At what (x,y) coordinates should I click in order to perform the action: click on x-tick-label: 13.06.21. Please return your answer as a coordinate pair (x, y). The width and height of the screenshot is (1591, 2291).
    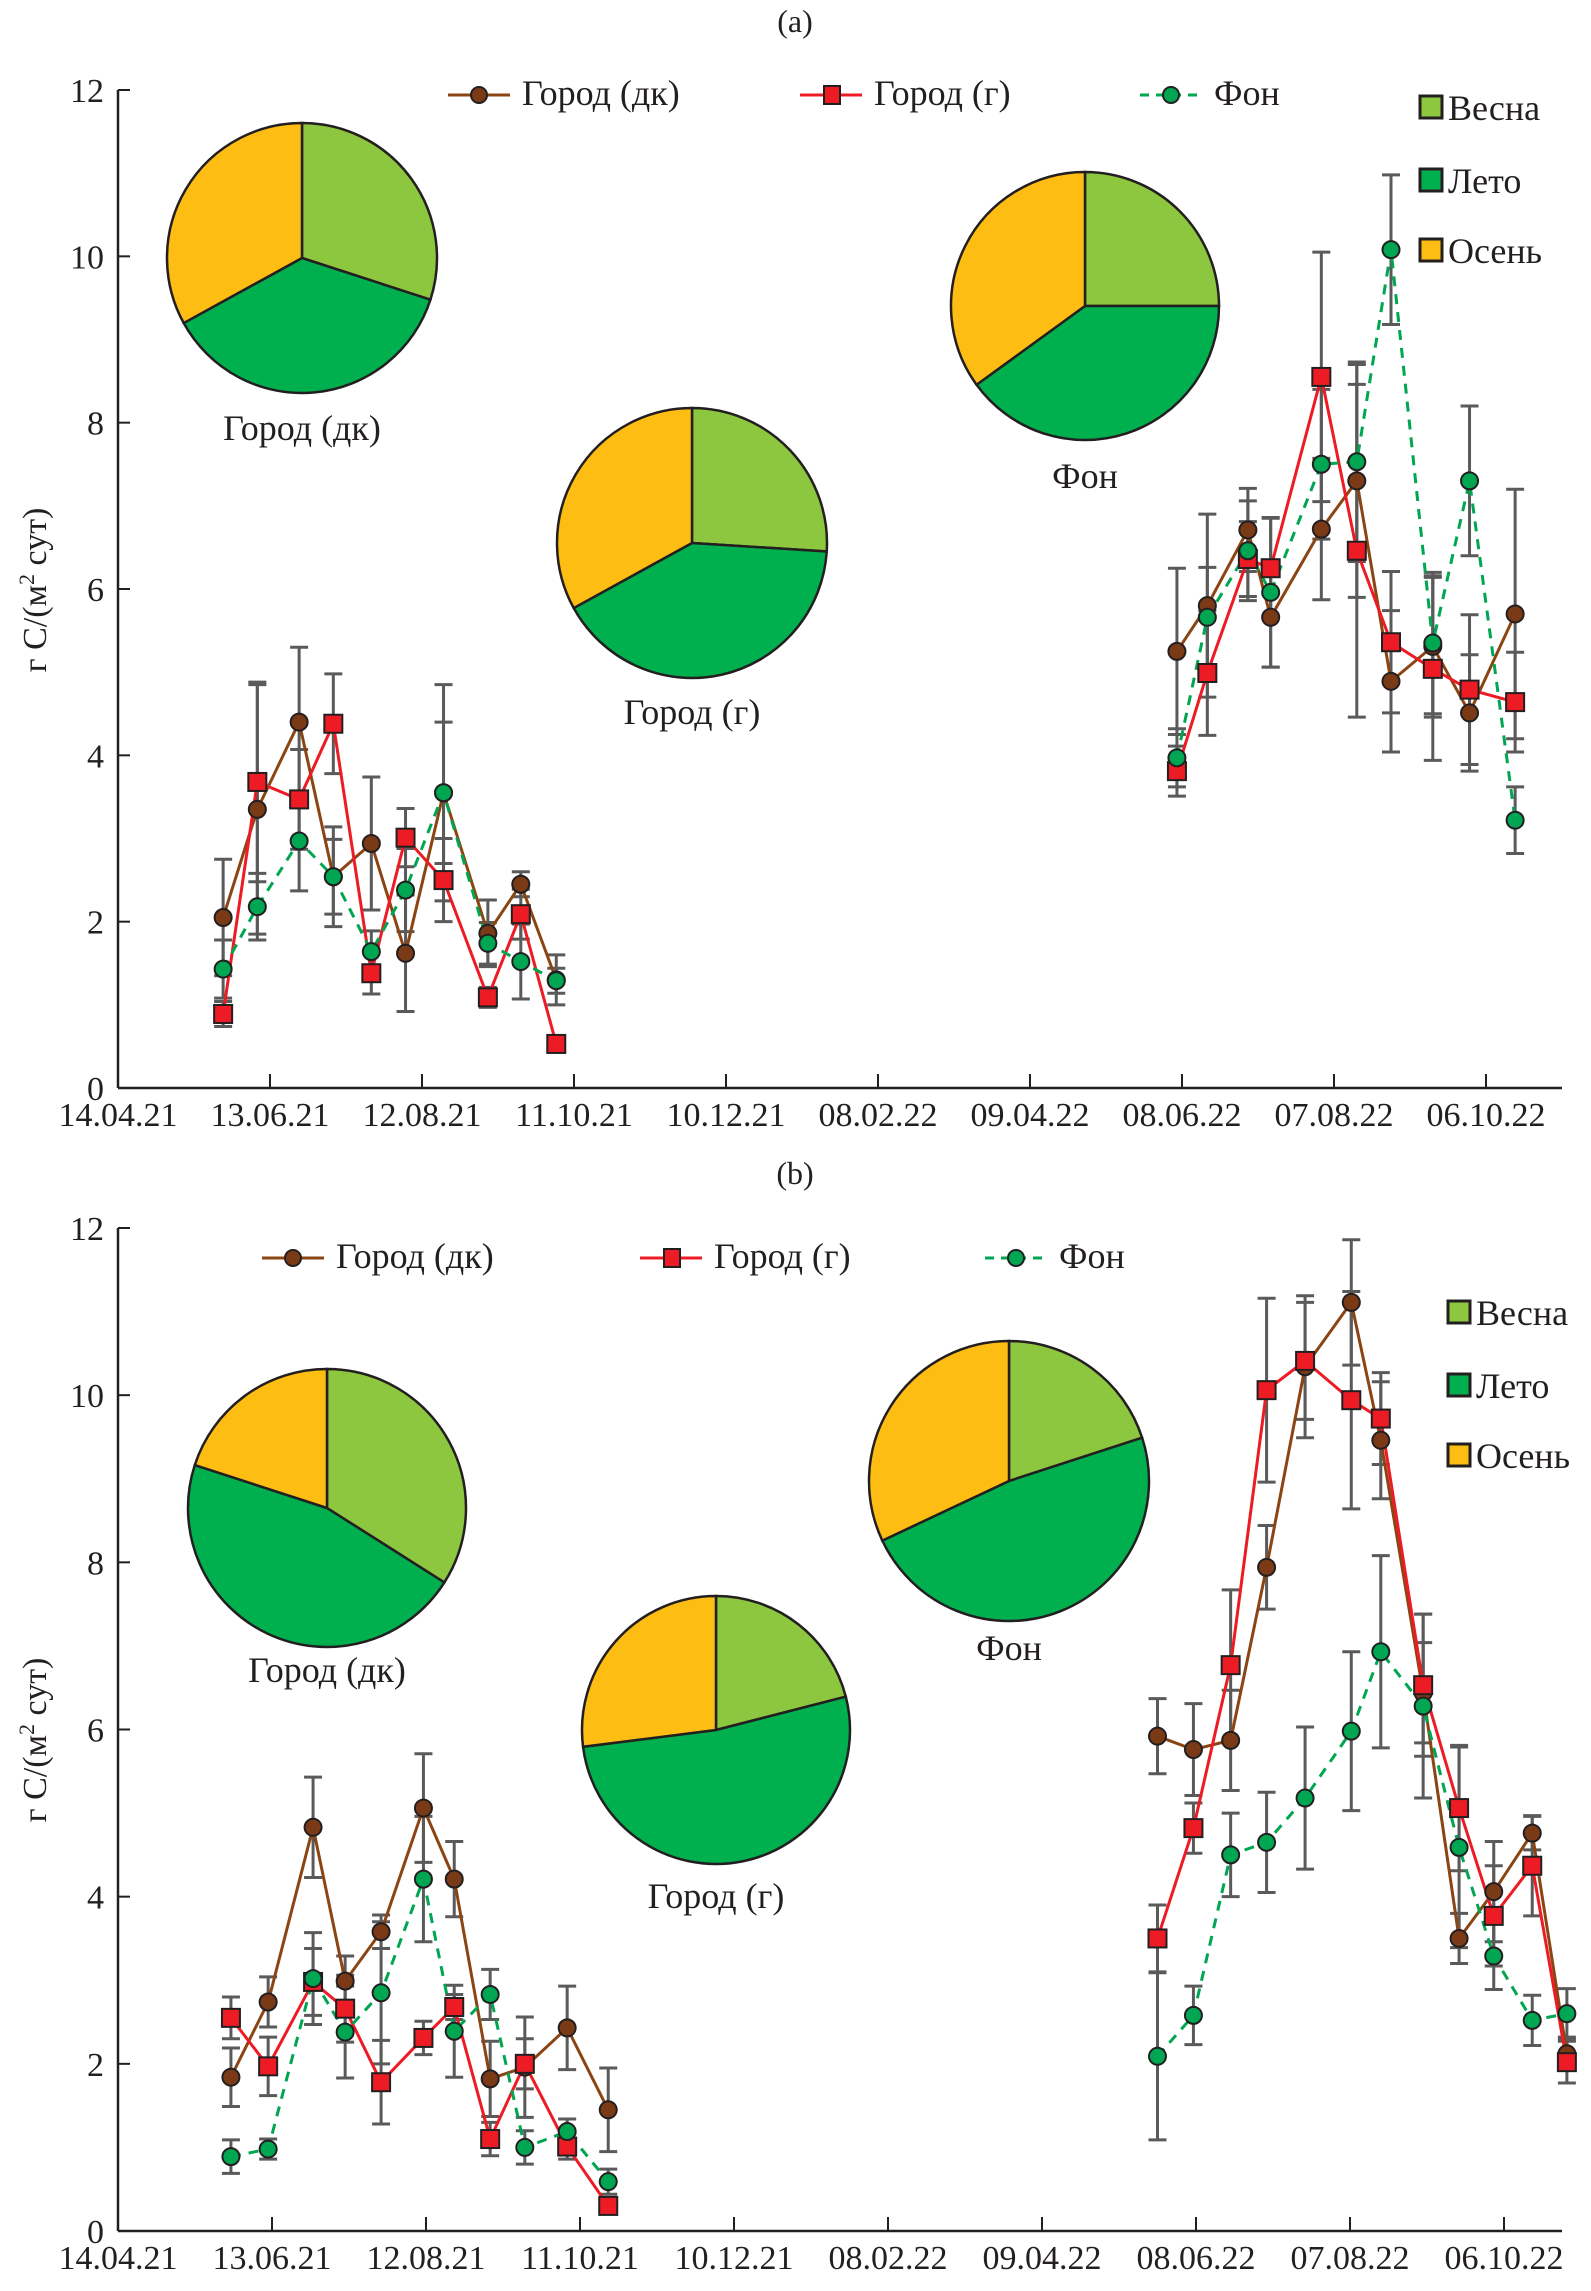
    Looking at the image, I should click on (272, 2258).